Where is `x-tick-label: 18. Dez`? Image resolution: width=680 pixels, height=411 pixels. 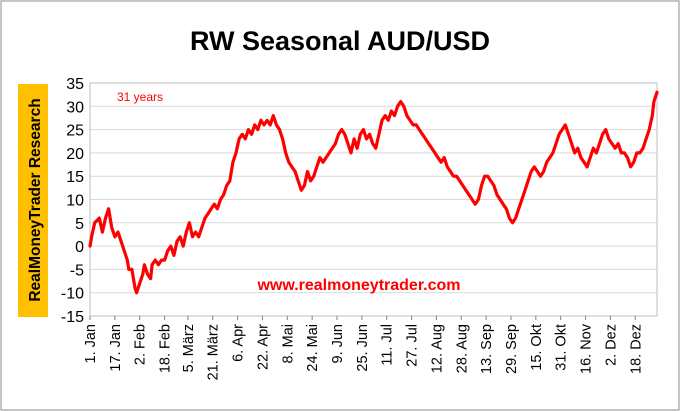 x-tick-label: 18. Dez is located at coordinates (636, 349).